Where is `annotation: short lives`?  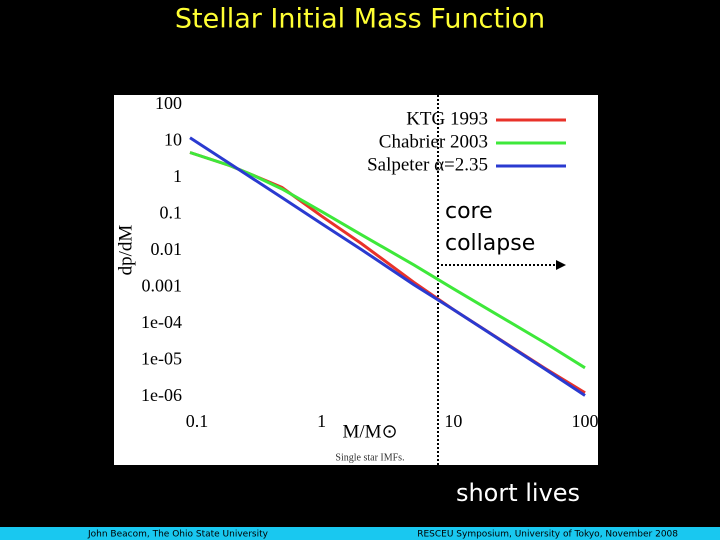
annotation: short lives is located at coordinates (518, 493).